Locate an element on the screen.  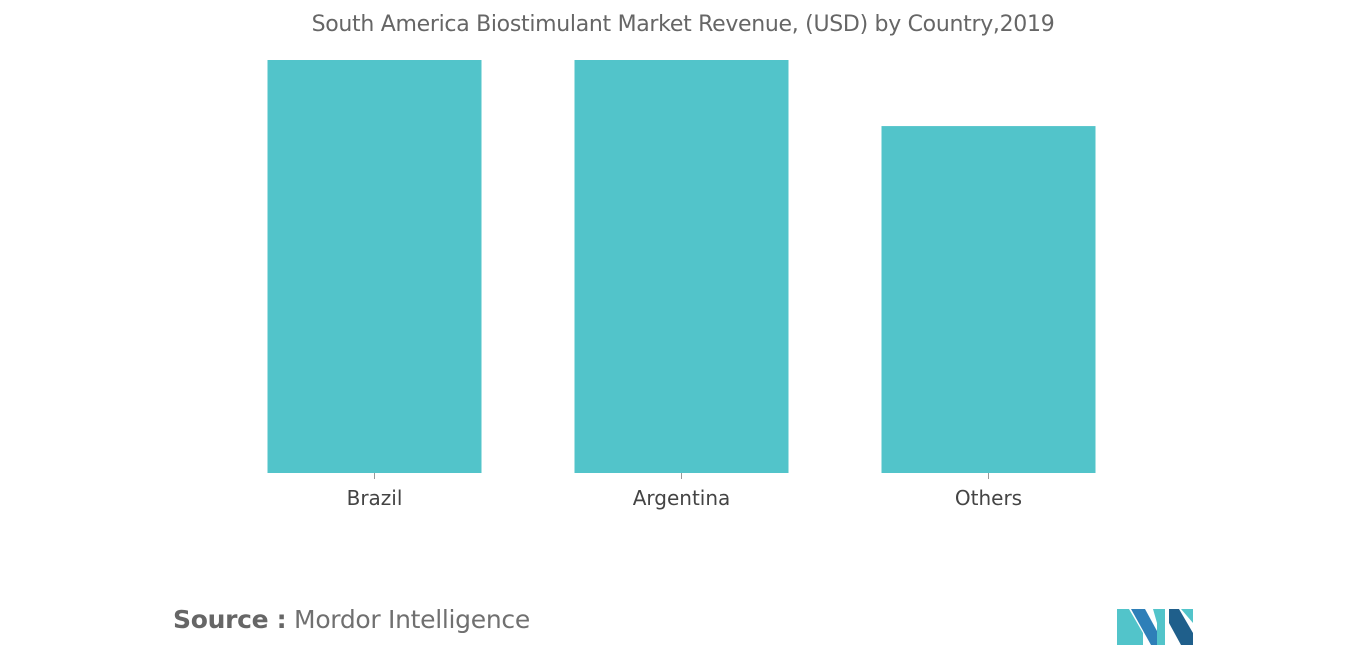
x-tick-label: Others is located at coordinates (988, 498).